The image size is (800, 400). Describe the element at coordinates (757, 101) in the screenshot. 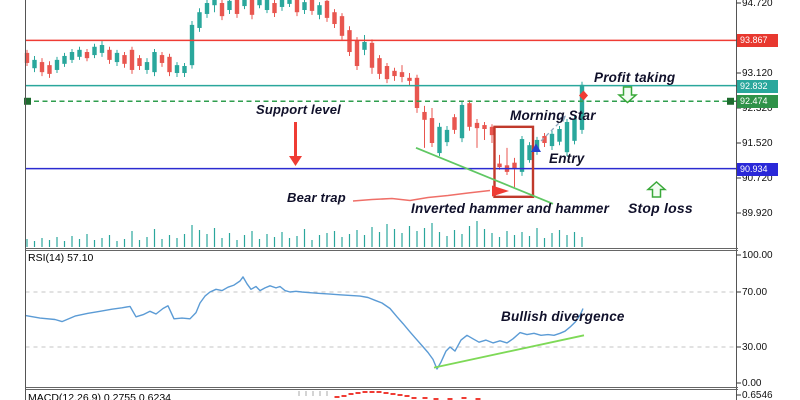

I see `price-level-badge: 92.474` at that location.